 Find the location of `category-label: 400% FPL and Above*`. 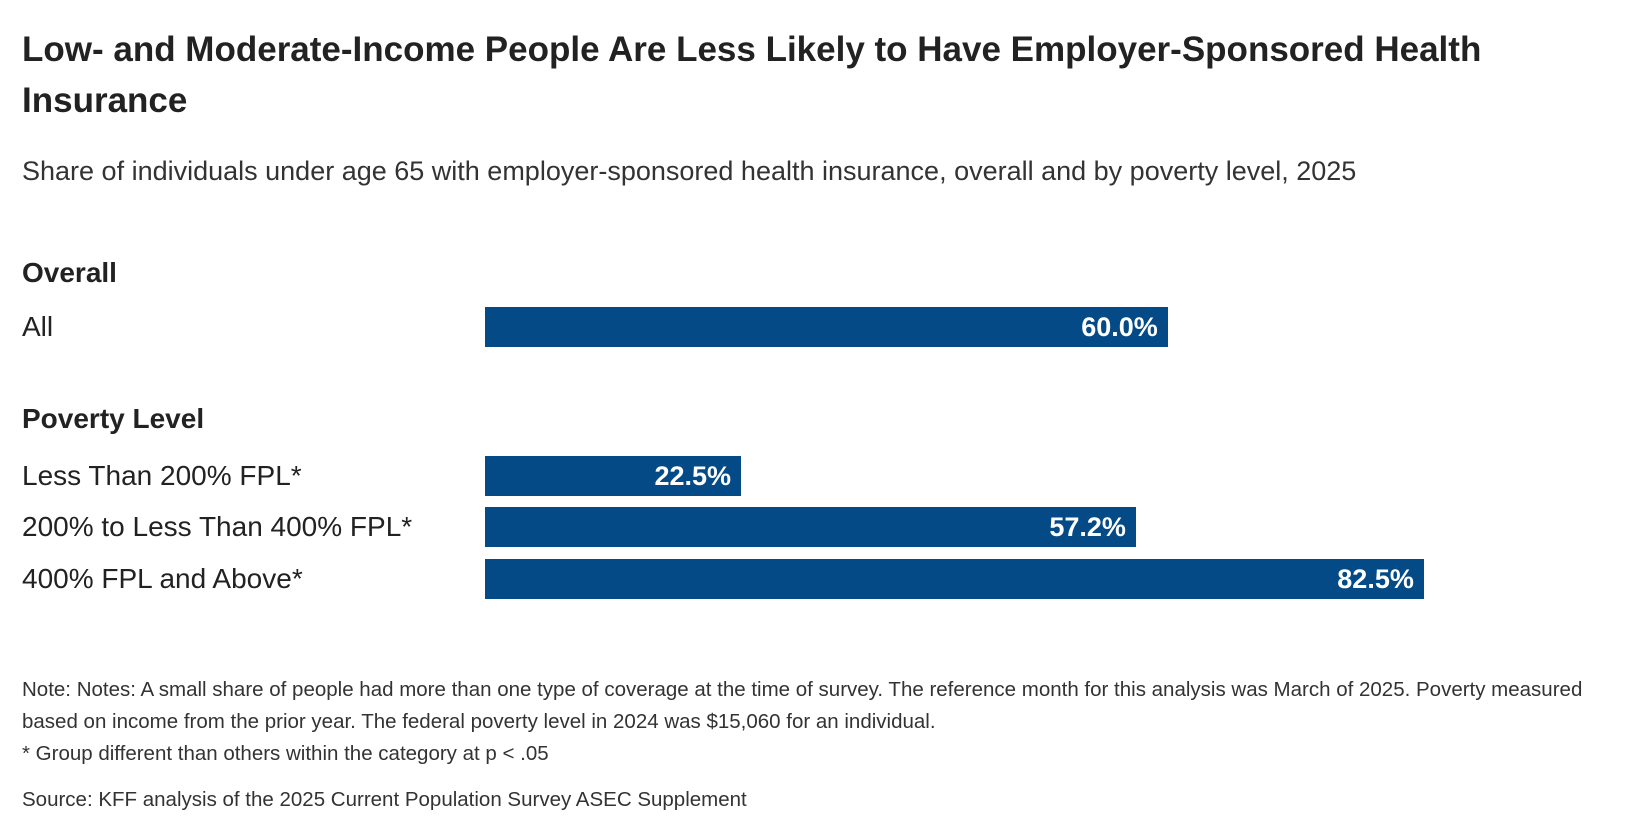

category-label: 400% FPL and Above* is located at coordinates (162, 578).